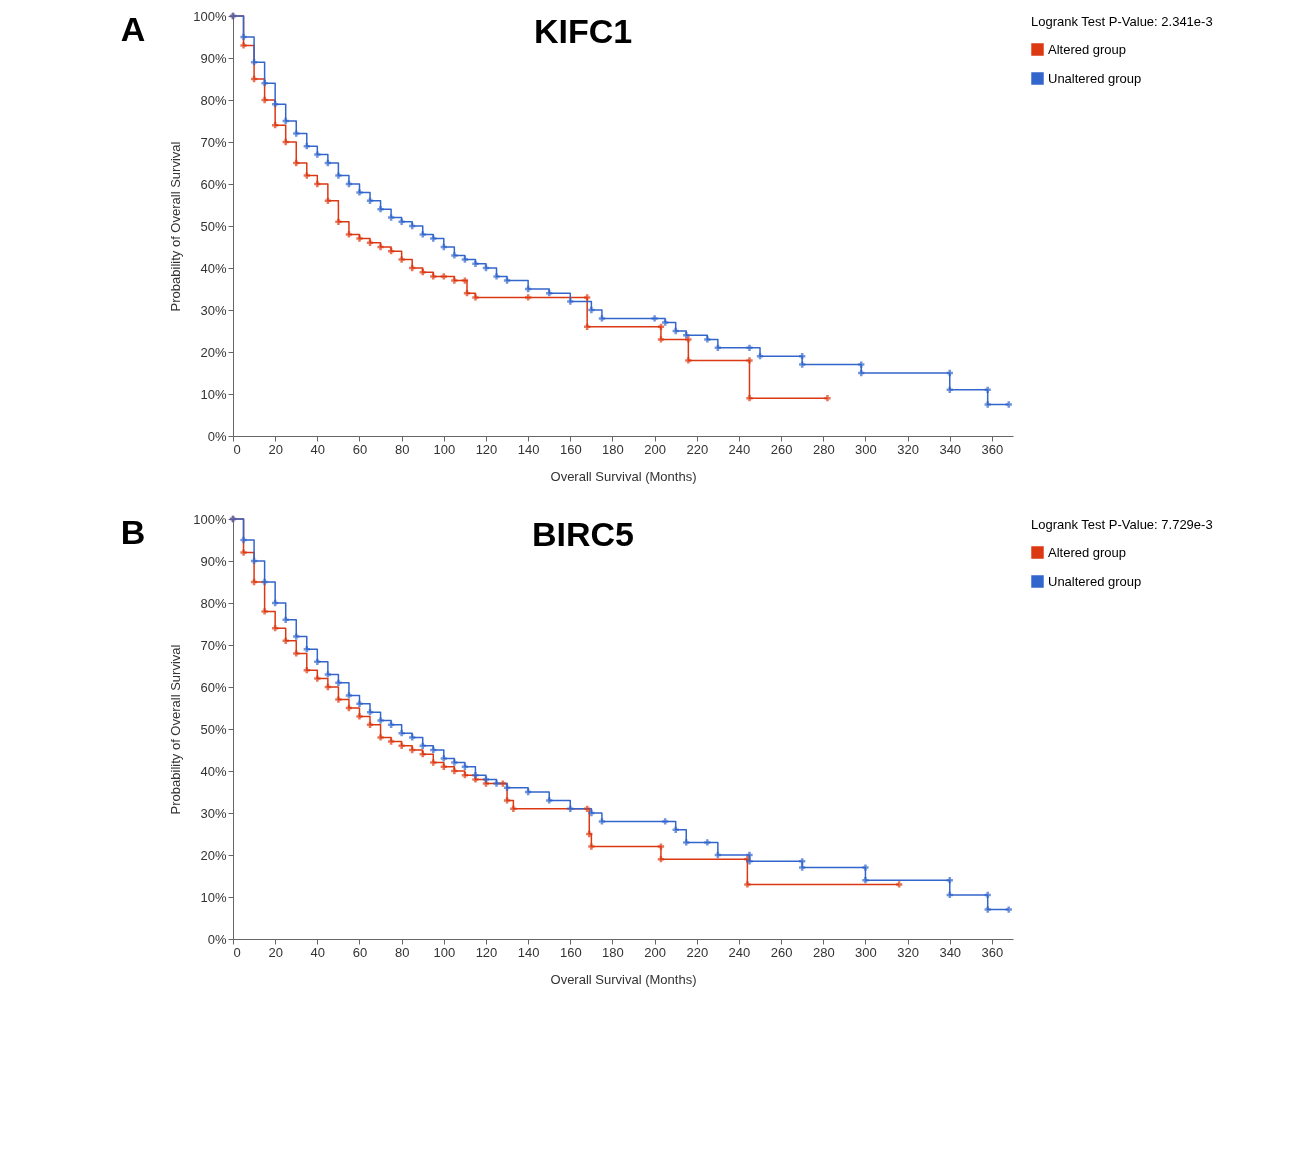 This screenshot has height=1176, width=1295. Describe the element at coordinates (133, 532) in the screenshot. I see `text: B` at that location.